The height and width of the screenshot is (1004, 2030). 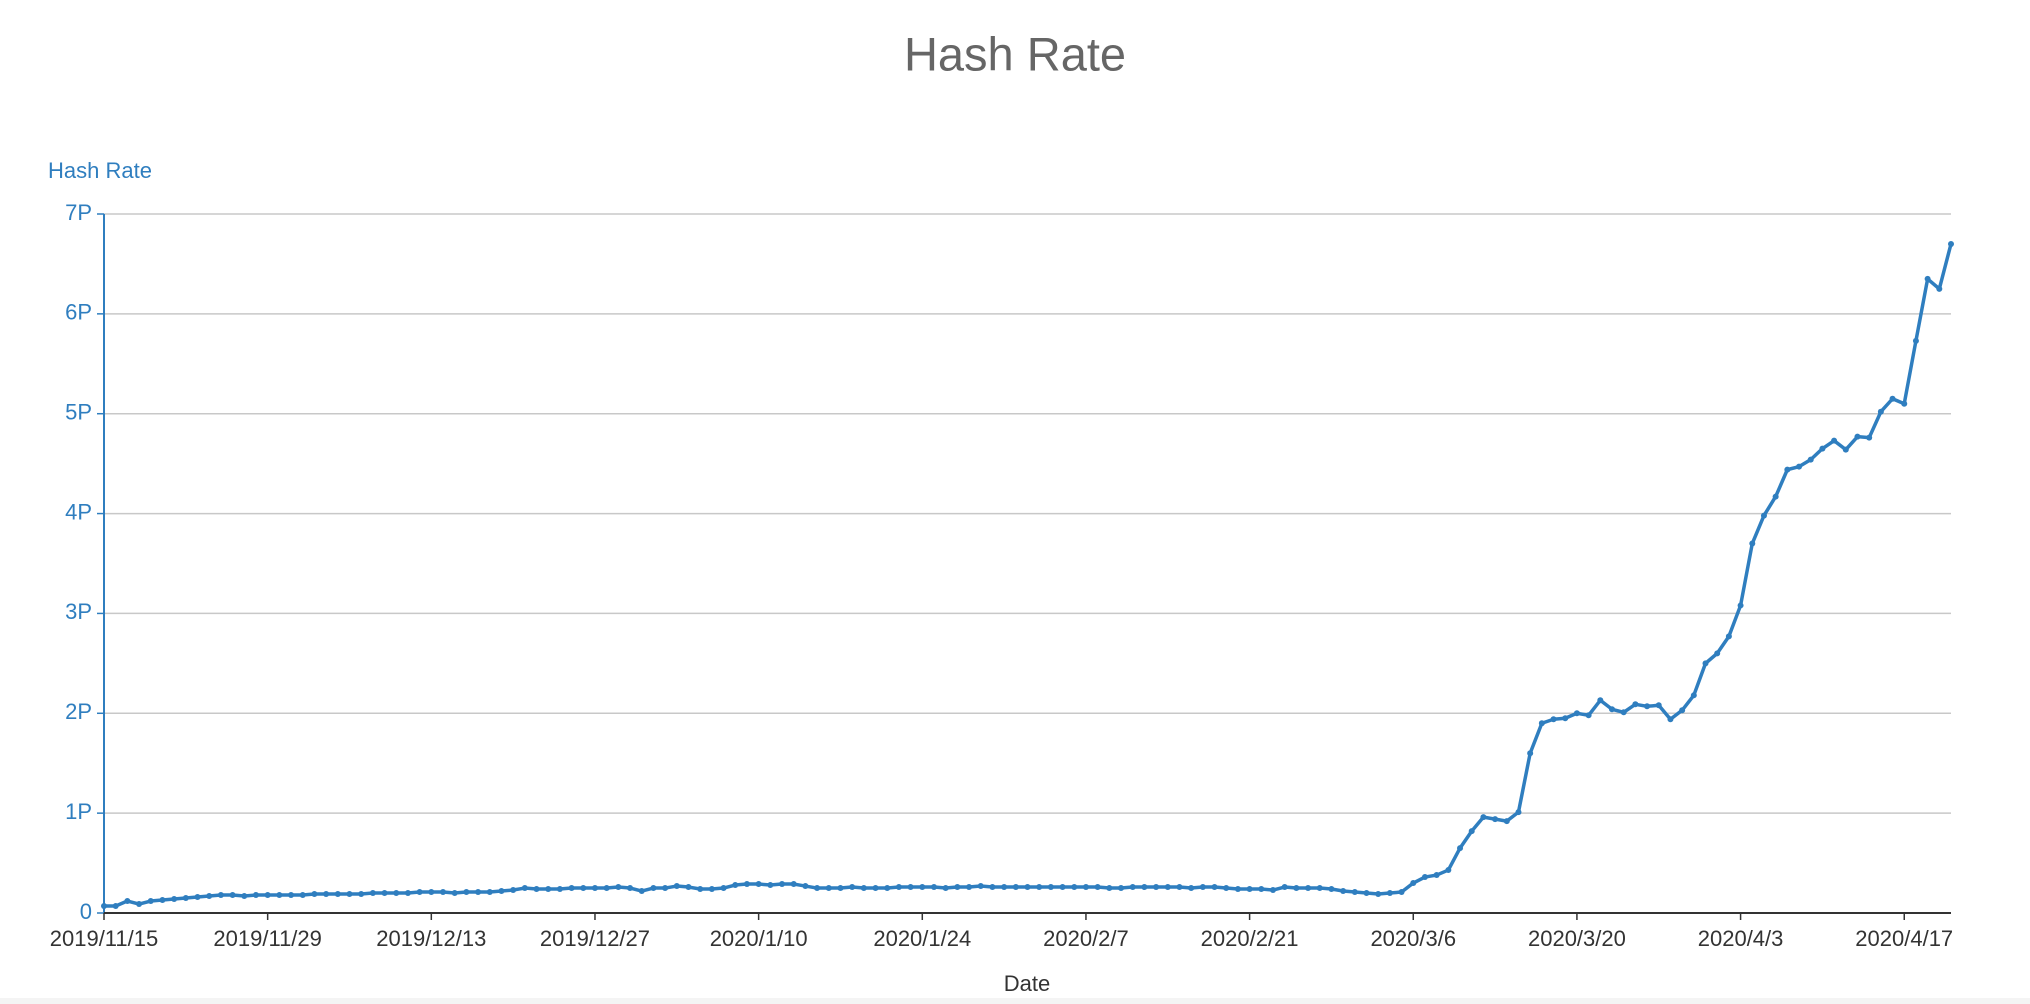 What do you see at coordinates (78, 811) in the screenshot?
I see `y-tick-label: 1P` at bounding box center [78, 811].